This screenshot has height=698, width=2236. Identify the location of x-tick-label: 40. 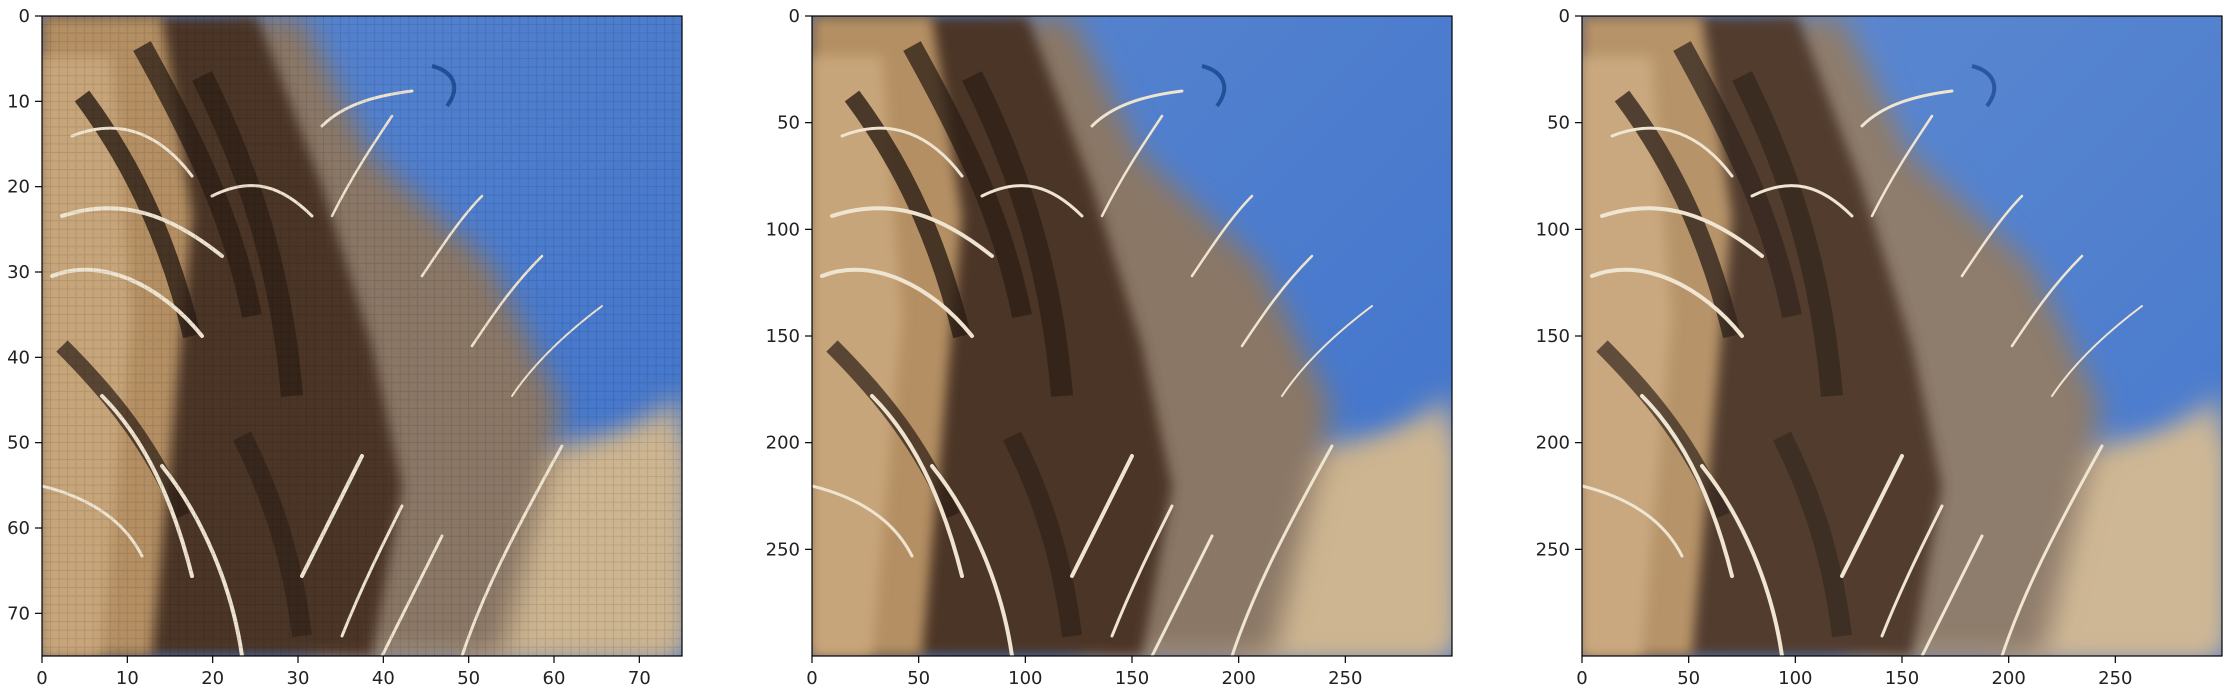
(383, 678).